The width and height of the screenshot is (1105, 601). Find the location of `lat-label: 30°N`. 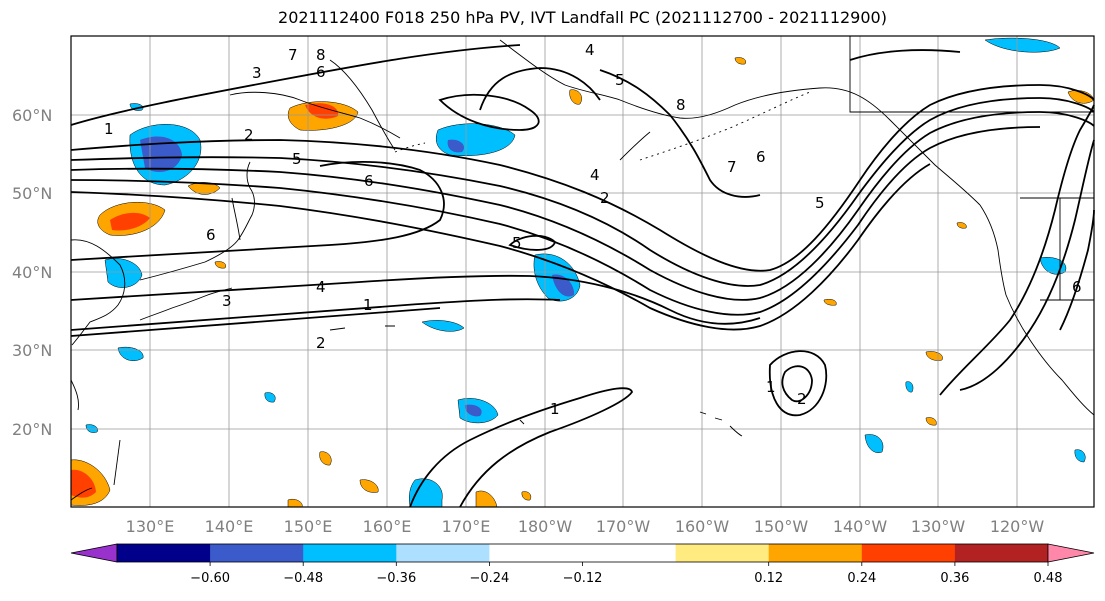

lat-label: 30°N is located at coordinates (32, 350).